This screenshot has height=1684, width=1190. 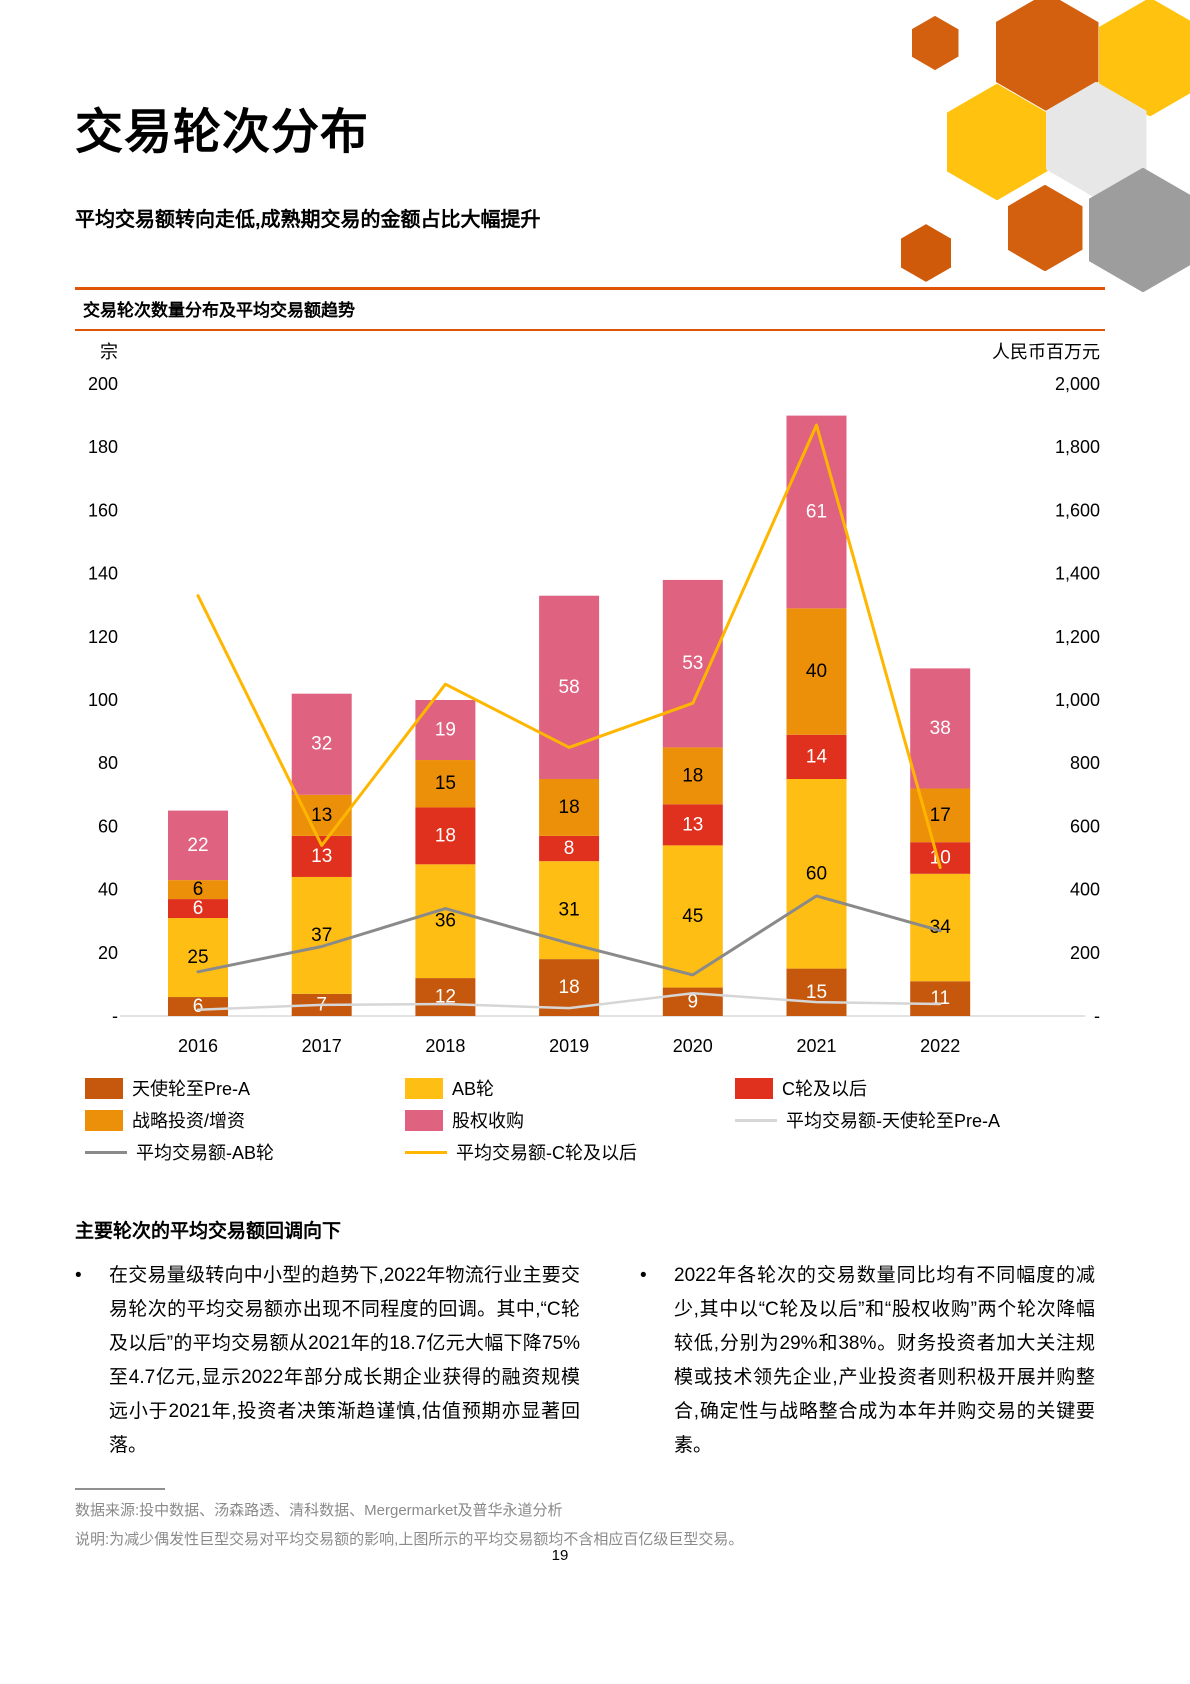 I want to click on bar-value-label: 22, so click(x=197, y=845).